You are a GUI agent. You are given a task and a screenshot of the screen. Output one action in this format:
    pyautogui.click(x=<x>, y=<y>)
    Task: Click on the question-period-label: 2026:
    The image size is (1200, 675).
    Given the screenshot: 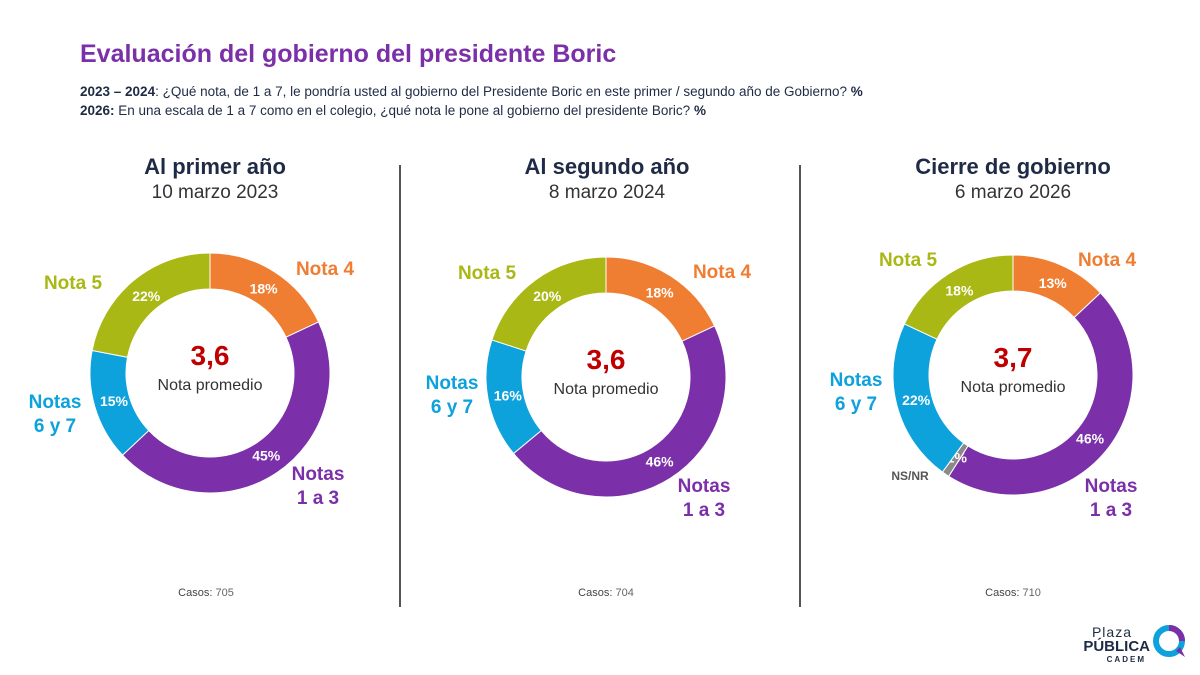 What is the action you would take?
    pyautogui.click(x=97, y=110)
    